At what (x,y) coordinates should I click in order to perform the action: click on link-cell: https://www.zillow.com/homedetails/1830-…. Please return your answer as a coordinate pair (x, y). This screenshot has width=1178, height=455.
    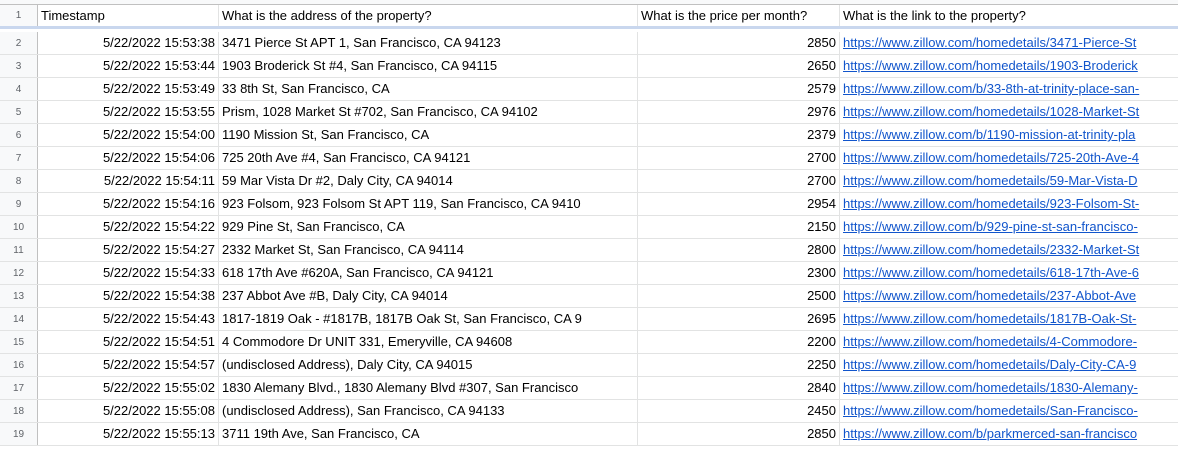
    Looking at the image, I should click on (1009, 388).